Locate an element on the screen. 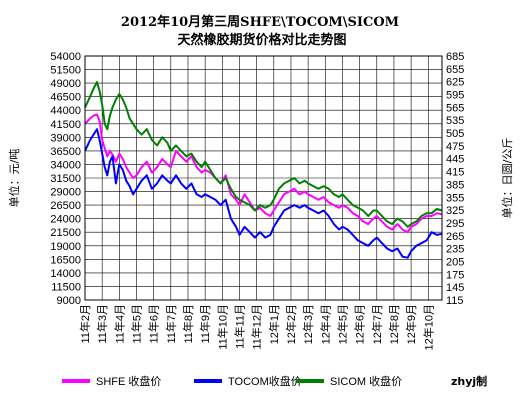 Image resolution: width=521 pixels, height=403 pixels. x-tick-label: 11年2月 is located at coordinates (85, 324).